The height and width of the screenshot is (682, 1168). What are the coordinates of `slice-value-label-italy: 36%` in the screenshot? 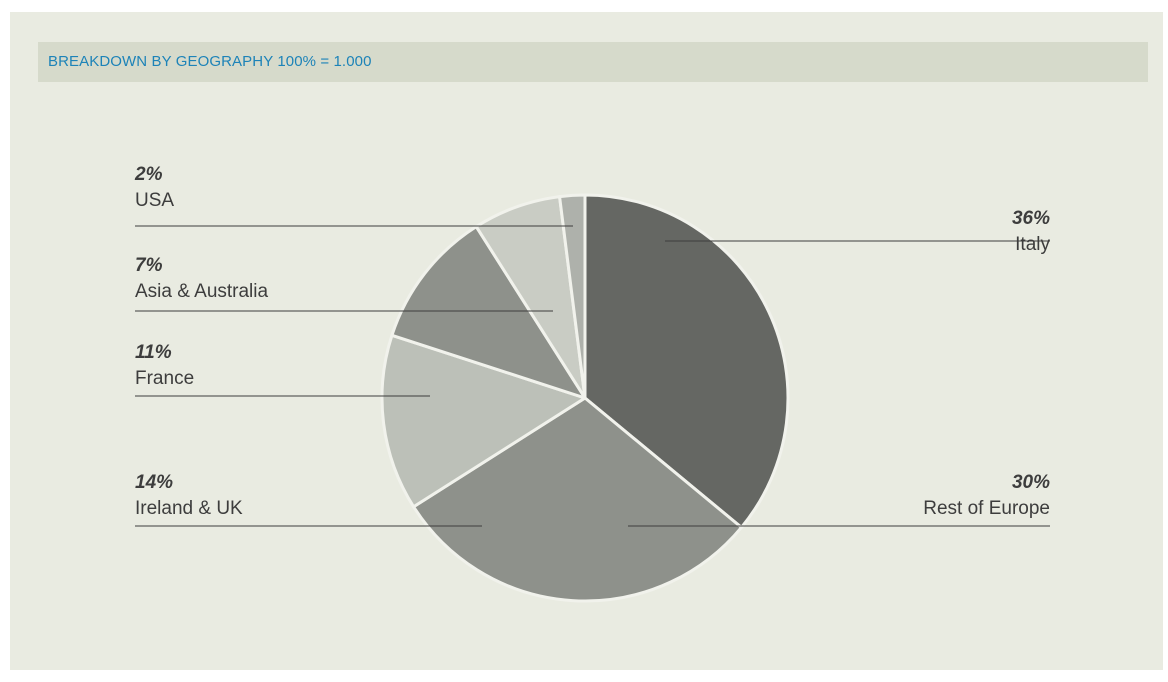 It's located at (1031, 218).